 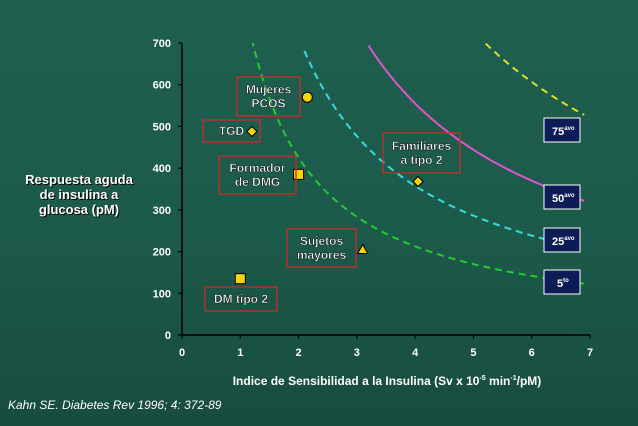 I want to click on citation: Kahn SE. Diabetes Rev 1996; 4: 372-89, so click(x=115, y=405).